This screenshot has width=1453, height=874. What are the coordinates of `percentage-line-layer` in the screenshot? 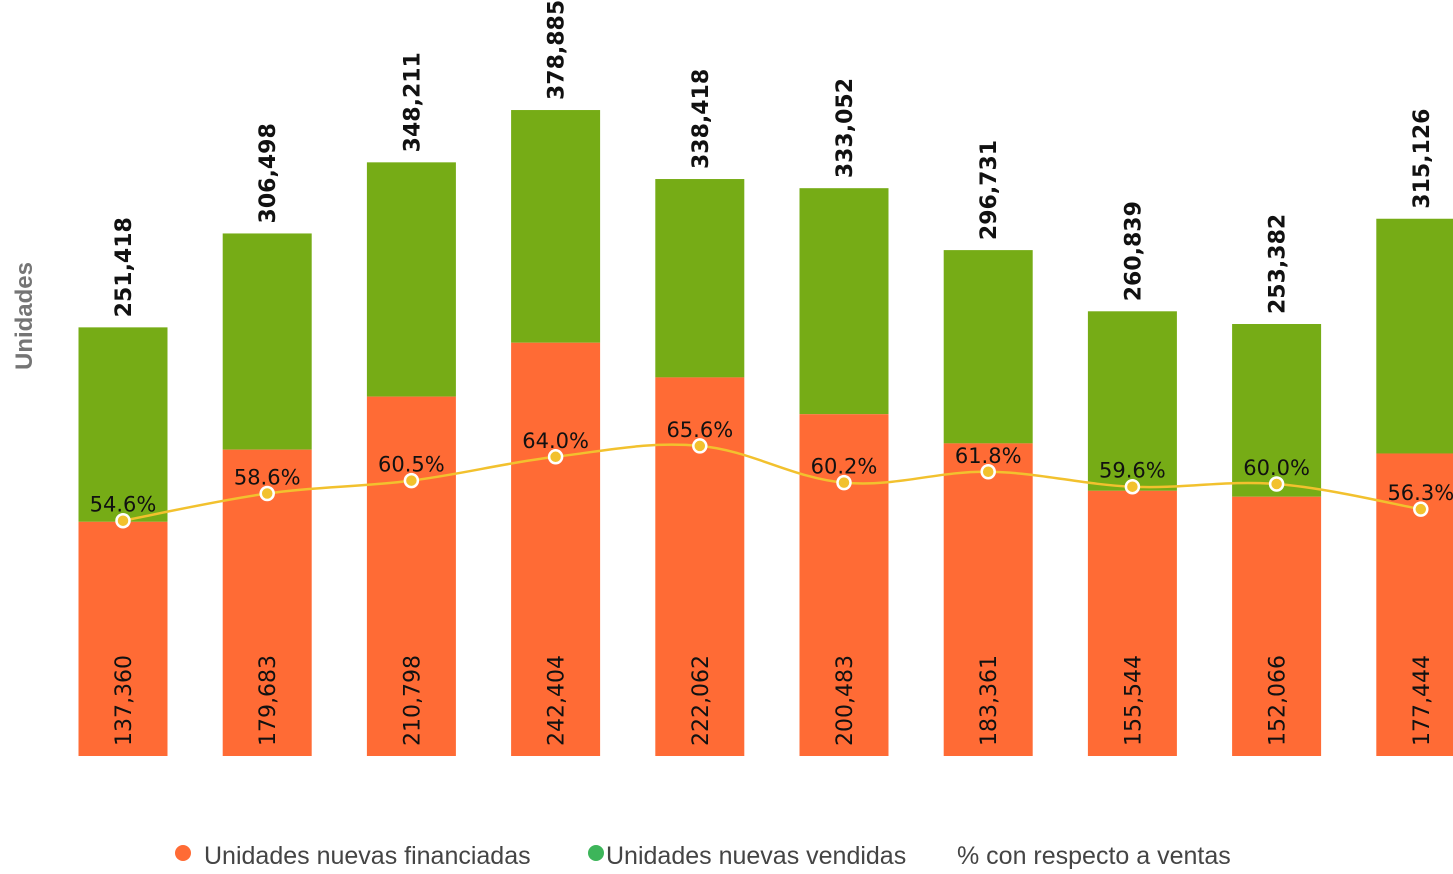 It's located at (772, 483).